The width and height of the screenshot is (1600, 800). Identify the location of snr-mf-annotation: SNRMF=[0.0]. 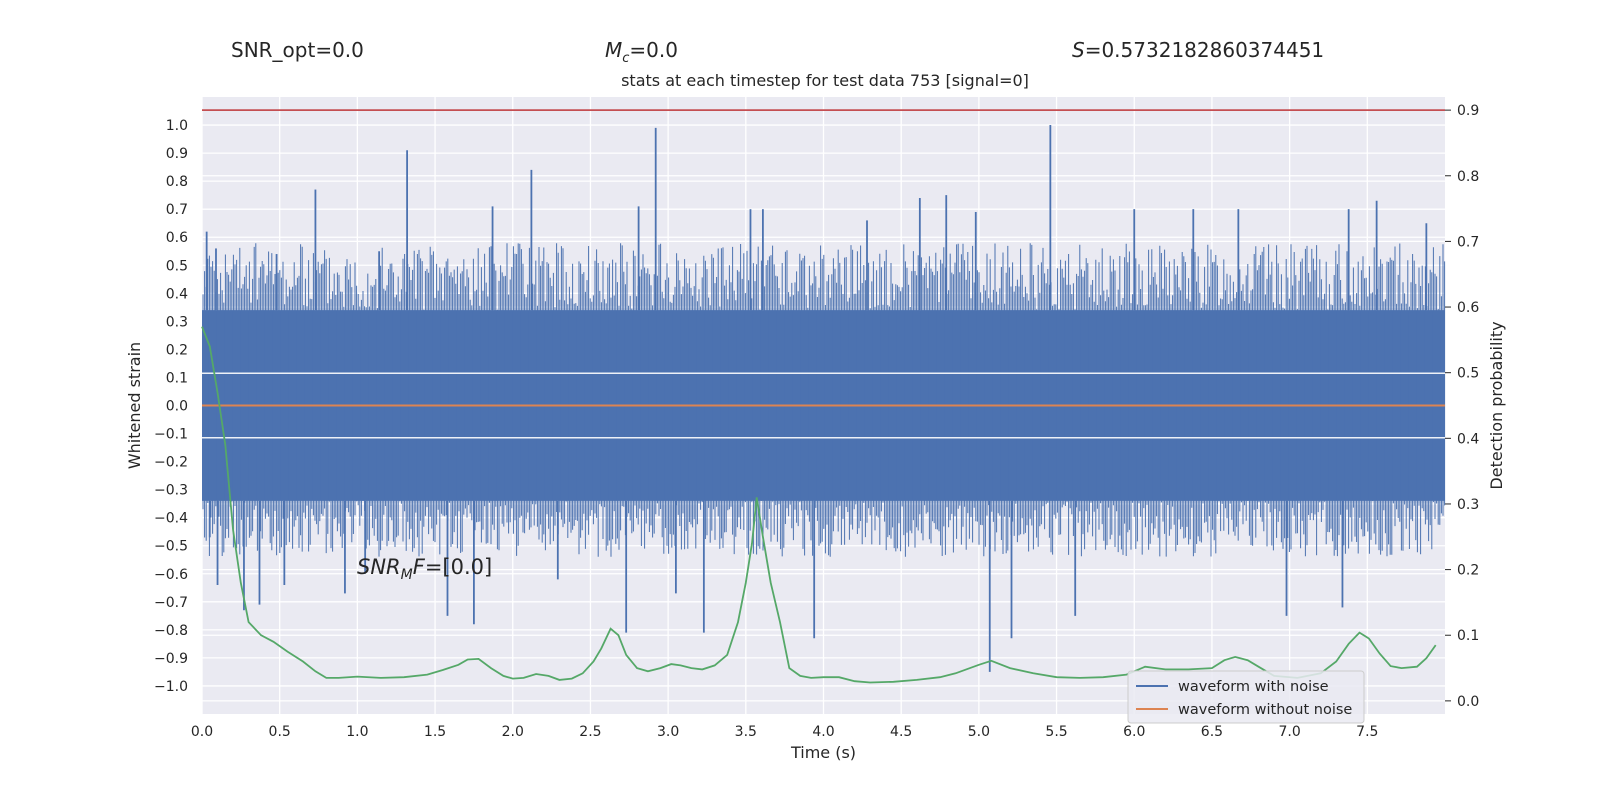
(424, 569).